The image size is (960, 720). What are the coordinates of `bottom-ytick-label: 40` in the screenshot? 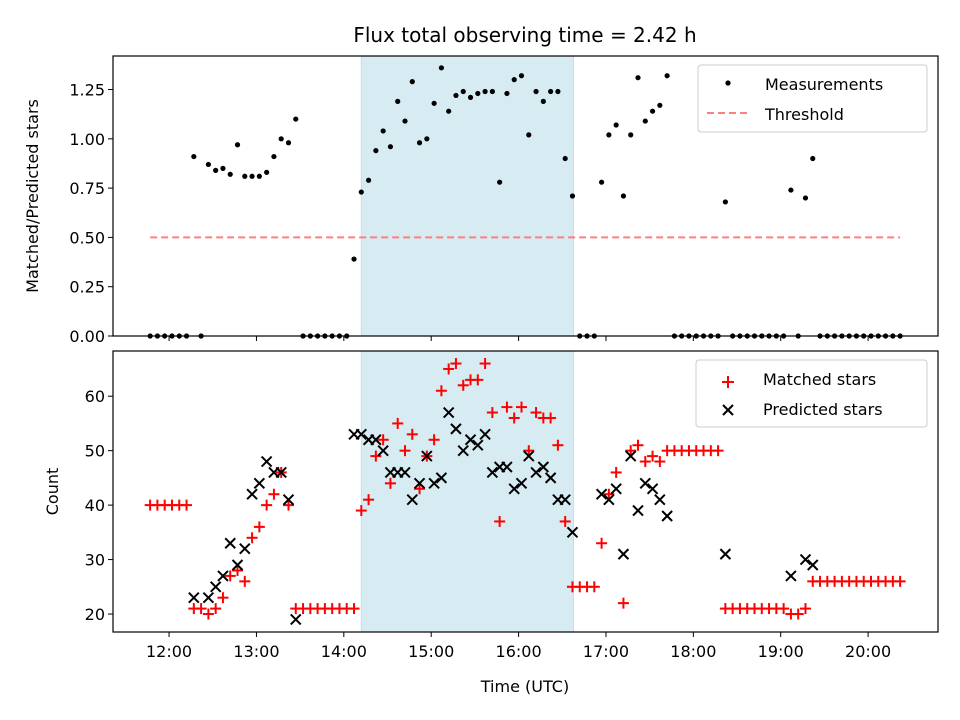 It's located at (95, 505).